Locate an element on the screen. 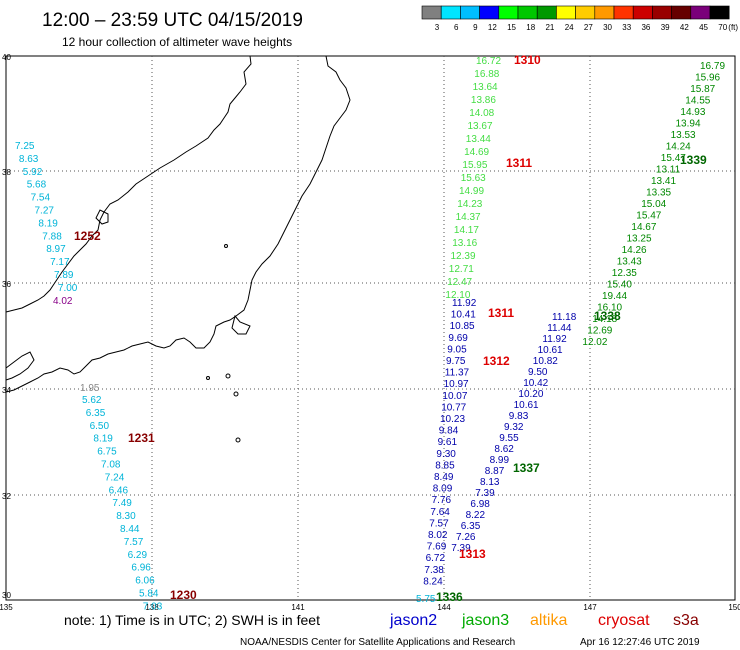 Image resolution: width=740 pixels, height=650 pixels. swh-value: 8.30 is located at coordinates (126, 516).